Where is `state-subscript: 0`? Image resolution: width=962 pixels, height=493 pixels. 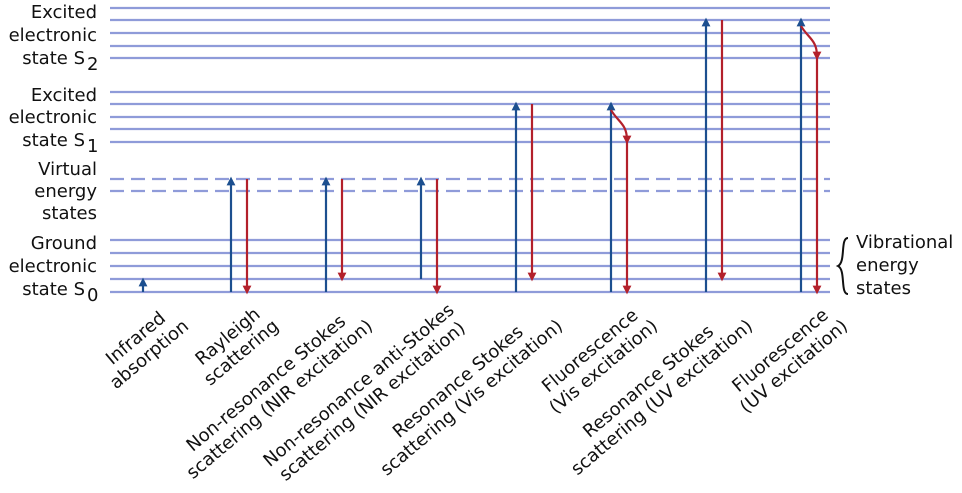
state-subscript: 0 is located at coordinates (92, 295).